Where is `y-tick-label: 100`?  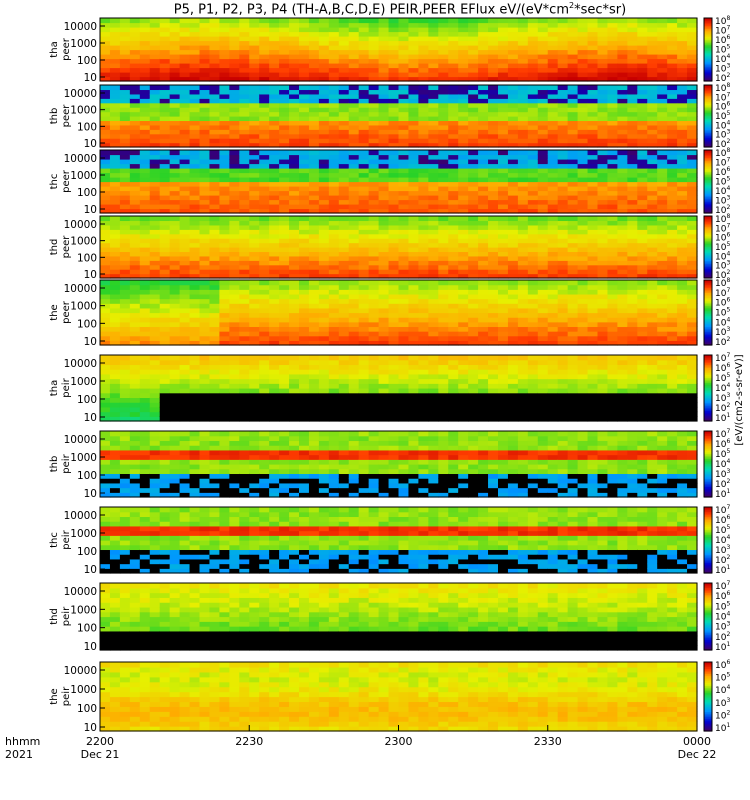
y-tick-label: 100 is located at coordinates (87, 127).